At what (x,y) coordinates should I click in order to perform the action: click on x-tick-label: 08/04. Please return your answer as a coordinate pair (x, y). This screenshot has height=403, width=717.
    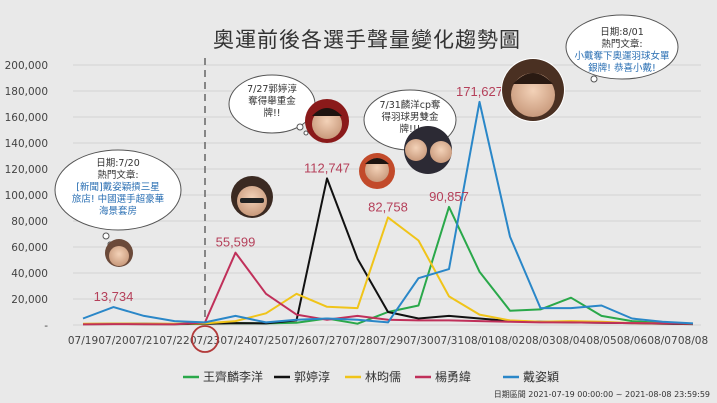
    Looking at the image, I should click on (571, 341).